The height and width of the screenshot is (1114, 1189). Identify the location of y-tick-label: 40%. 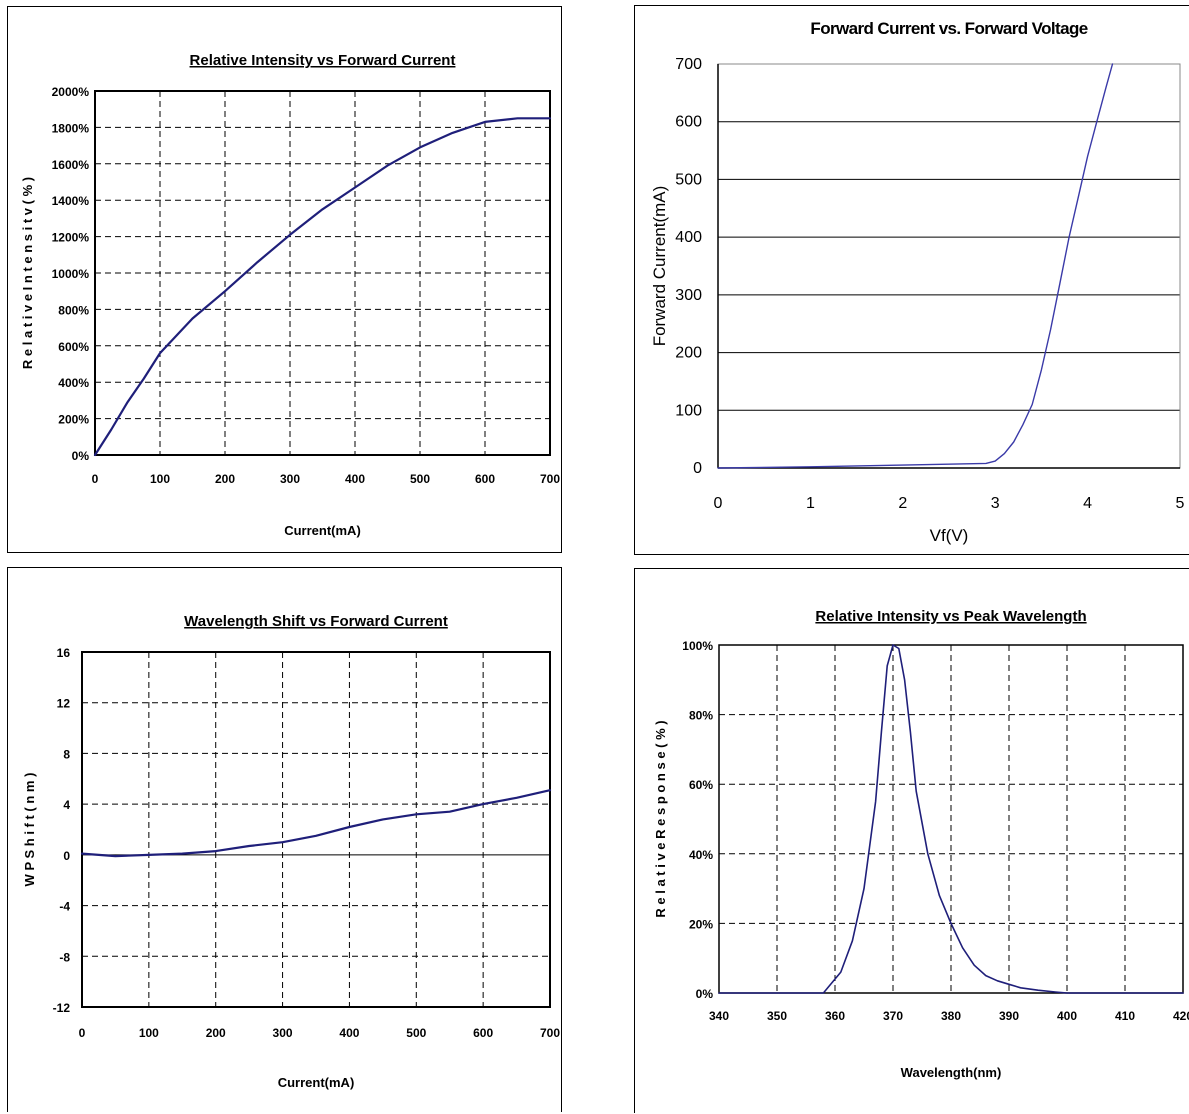
(701, 855).